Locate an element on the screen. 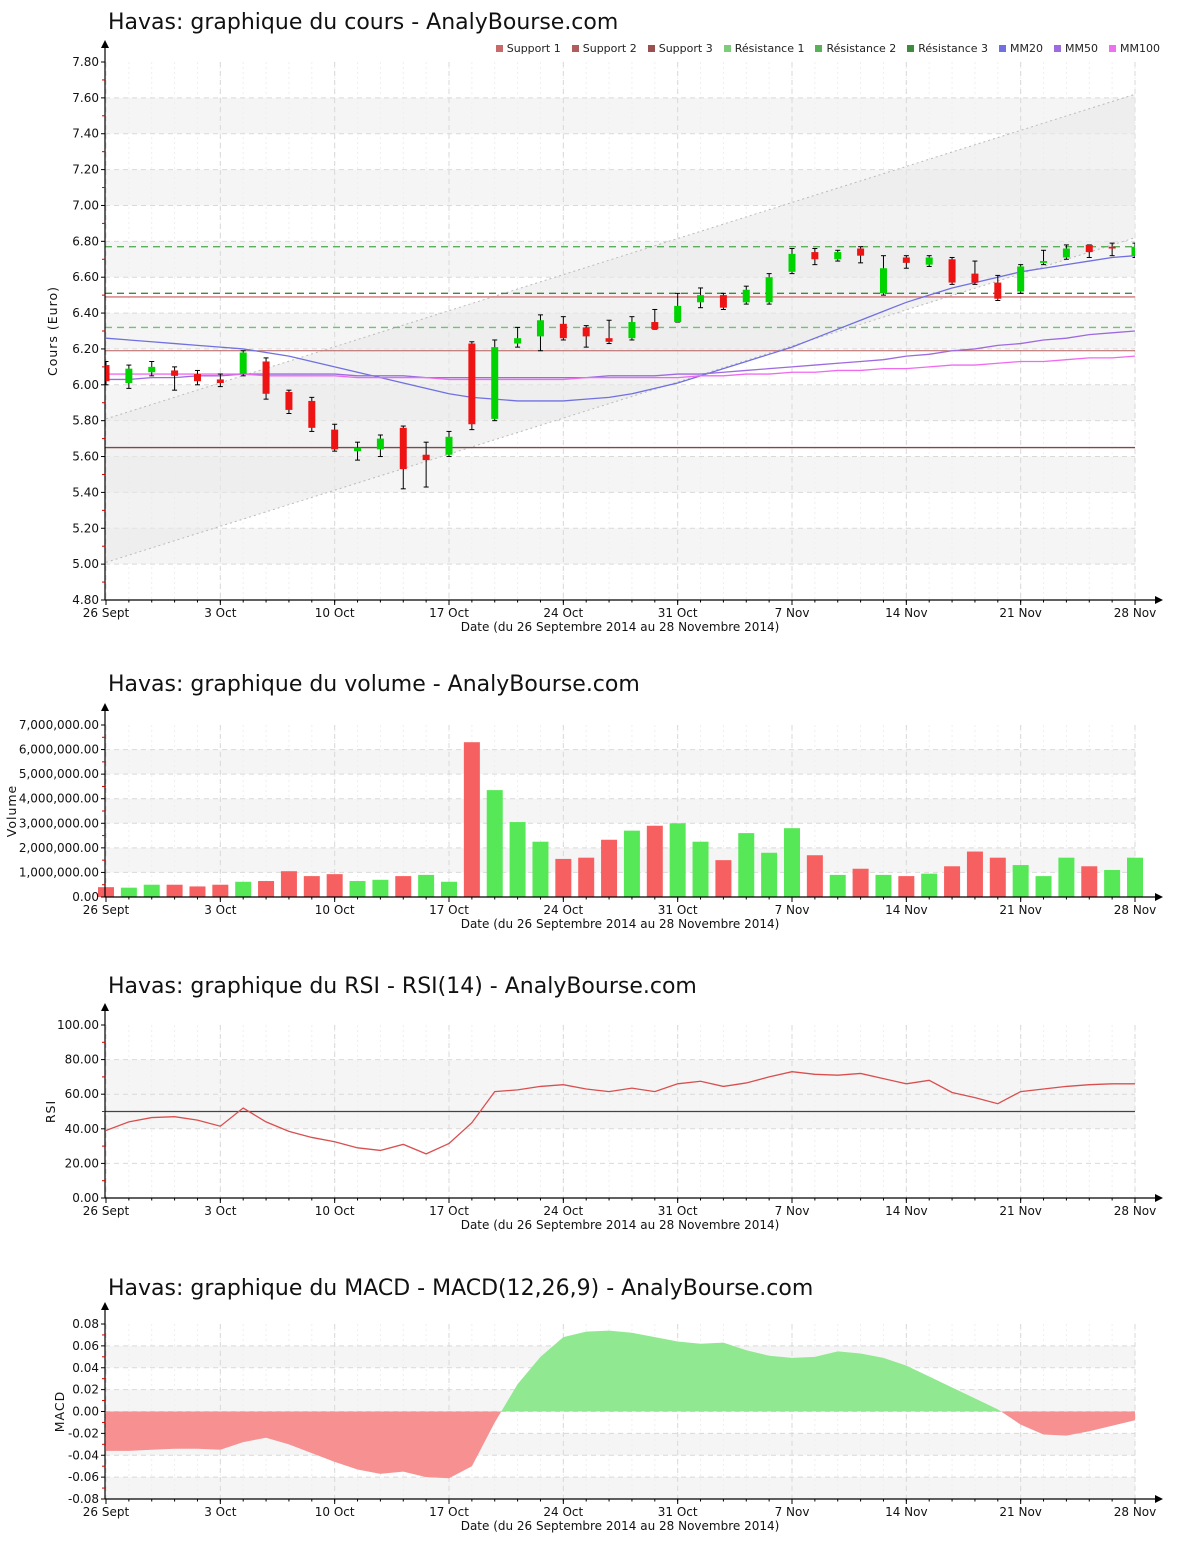  svg-text: 17 Oct is located at coordinates (449, 613).